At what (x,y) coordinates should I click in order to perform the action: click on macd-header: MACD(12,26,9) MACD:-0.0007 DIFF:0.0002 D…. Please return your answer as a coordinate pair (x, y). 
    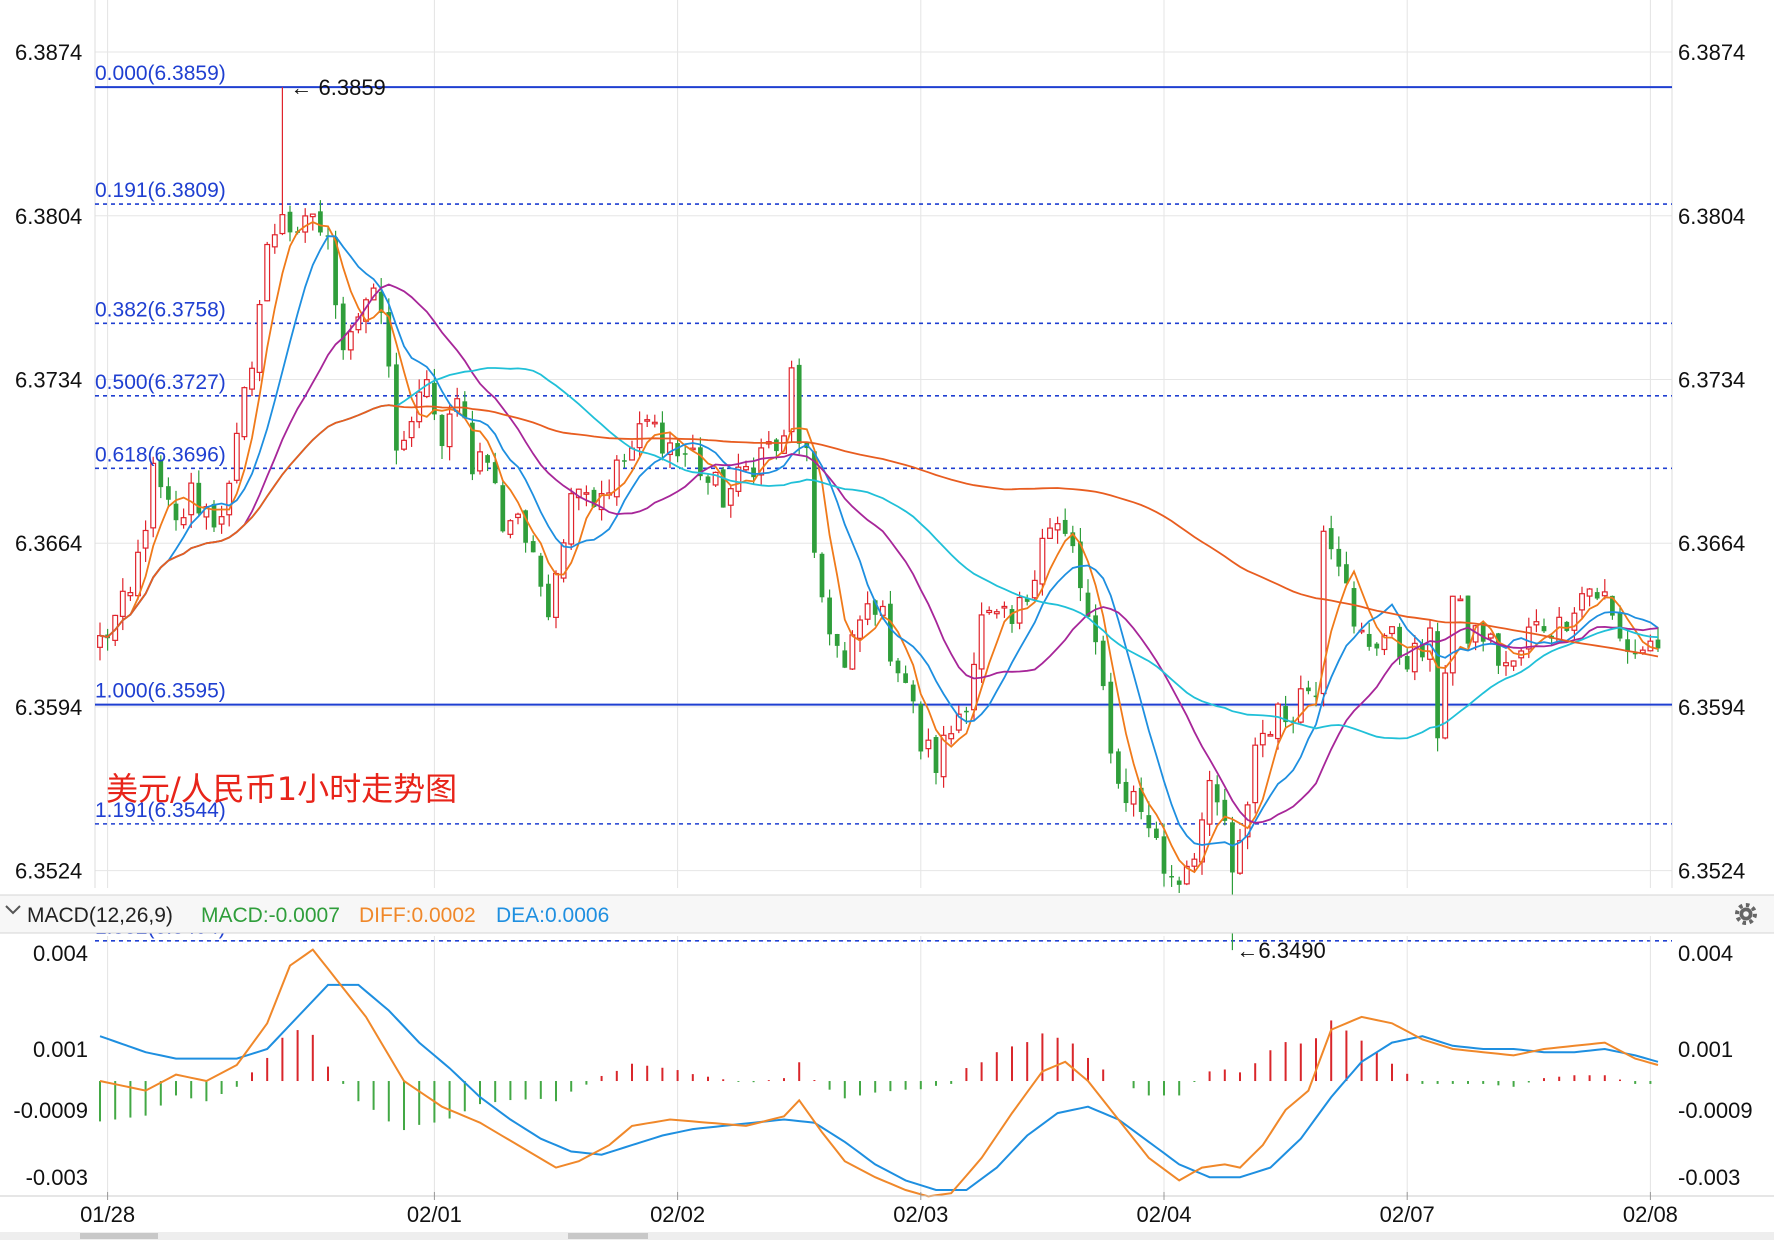
    Looking at the image, I should click on (887, 914).